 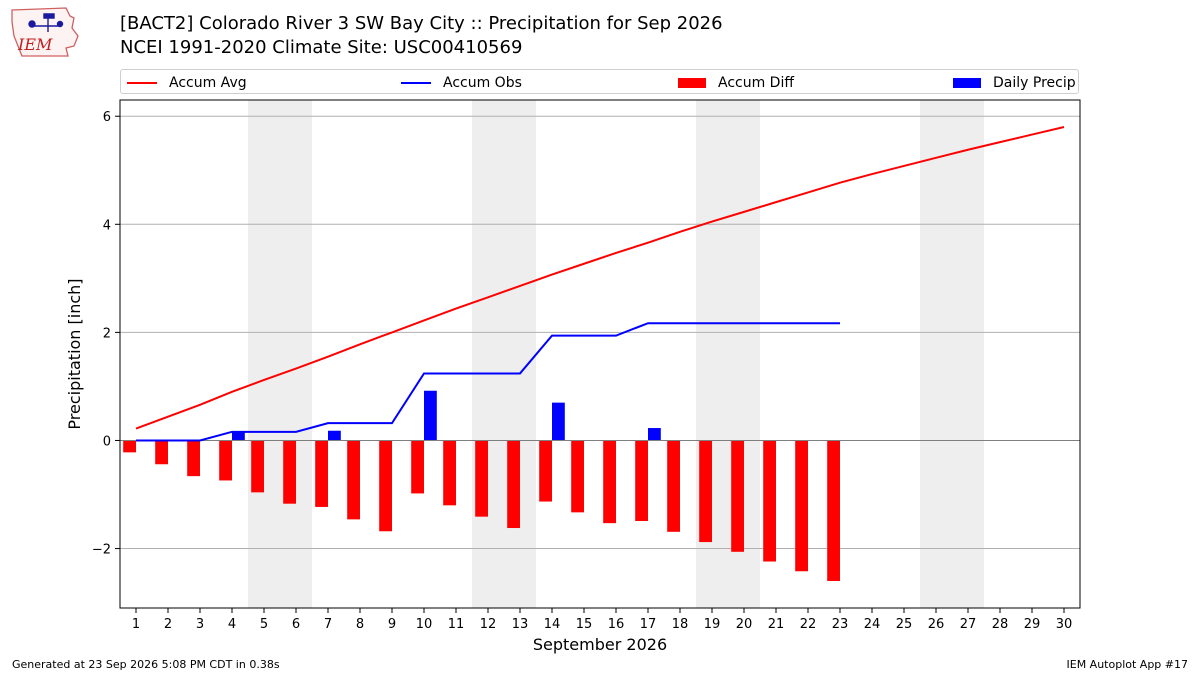 I want to click on legend-swatch-accum-obs, so click(x=416, y=82).